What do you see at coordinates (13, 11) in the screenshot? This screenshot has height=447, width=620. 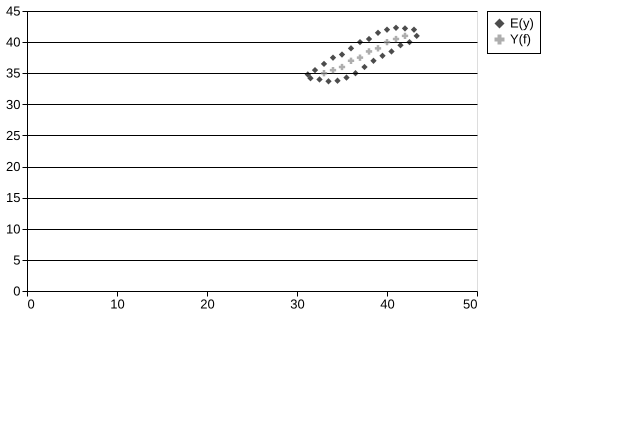 I see `y-tick-label: 45` at bounding box center [13, 11].